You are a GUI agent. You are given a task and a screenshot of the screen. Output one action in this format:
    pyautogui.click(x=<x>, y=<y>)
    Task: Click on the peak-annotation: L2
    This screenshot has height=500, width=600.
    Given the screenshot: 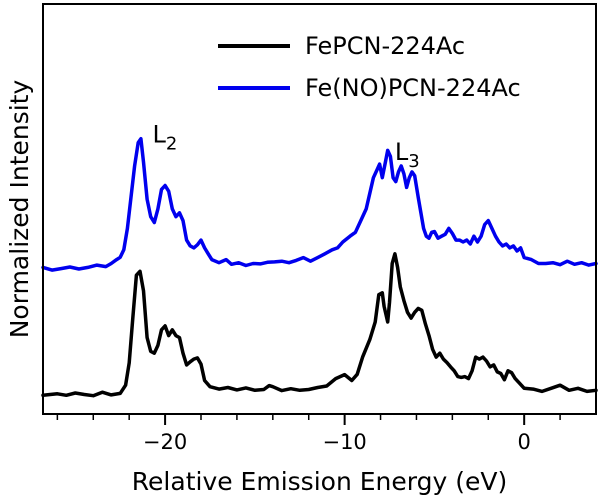 What is the action you would take?
    pyautogui.click(x=165, y=138)
    